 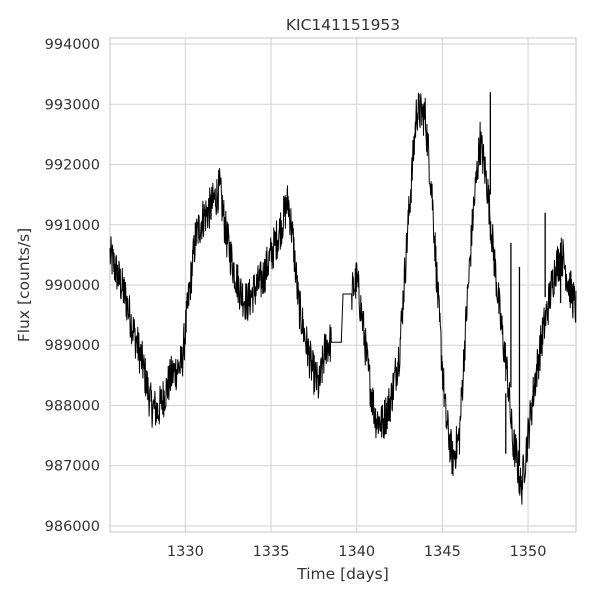 I want to click on x-tick-label: 1340, so click(x=356, y=552).